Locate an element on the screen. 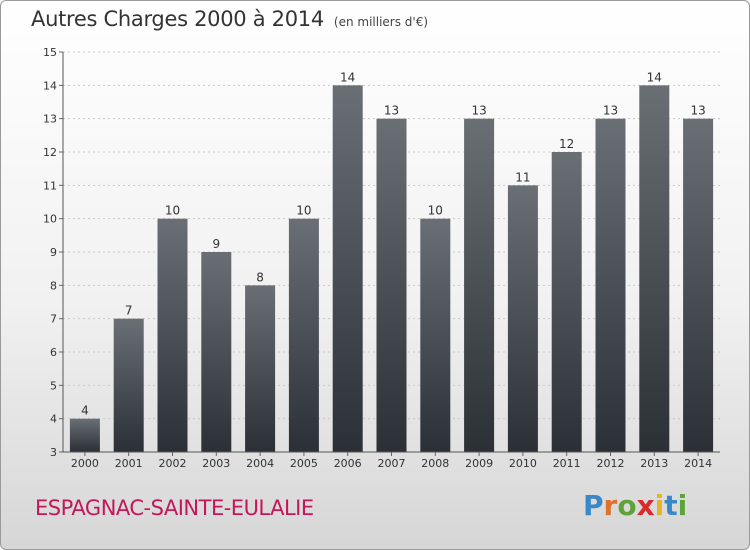  y-tick-label: 15 is located at coordinates (50, 52).